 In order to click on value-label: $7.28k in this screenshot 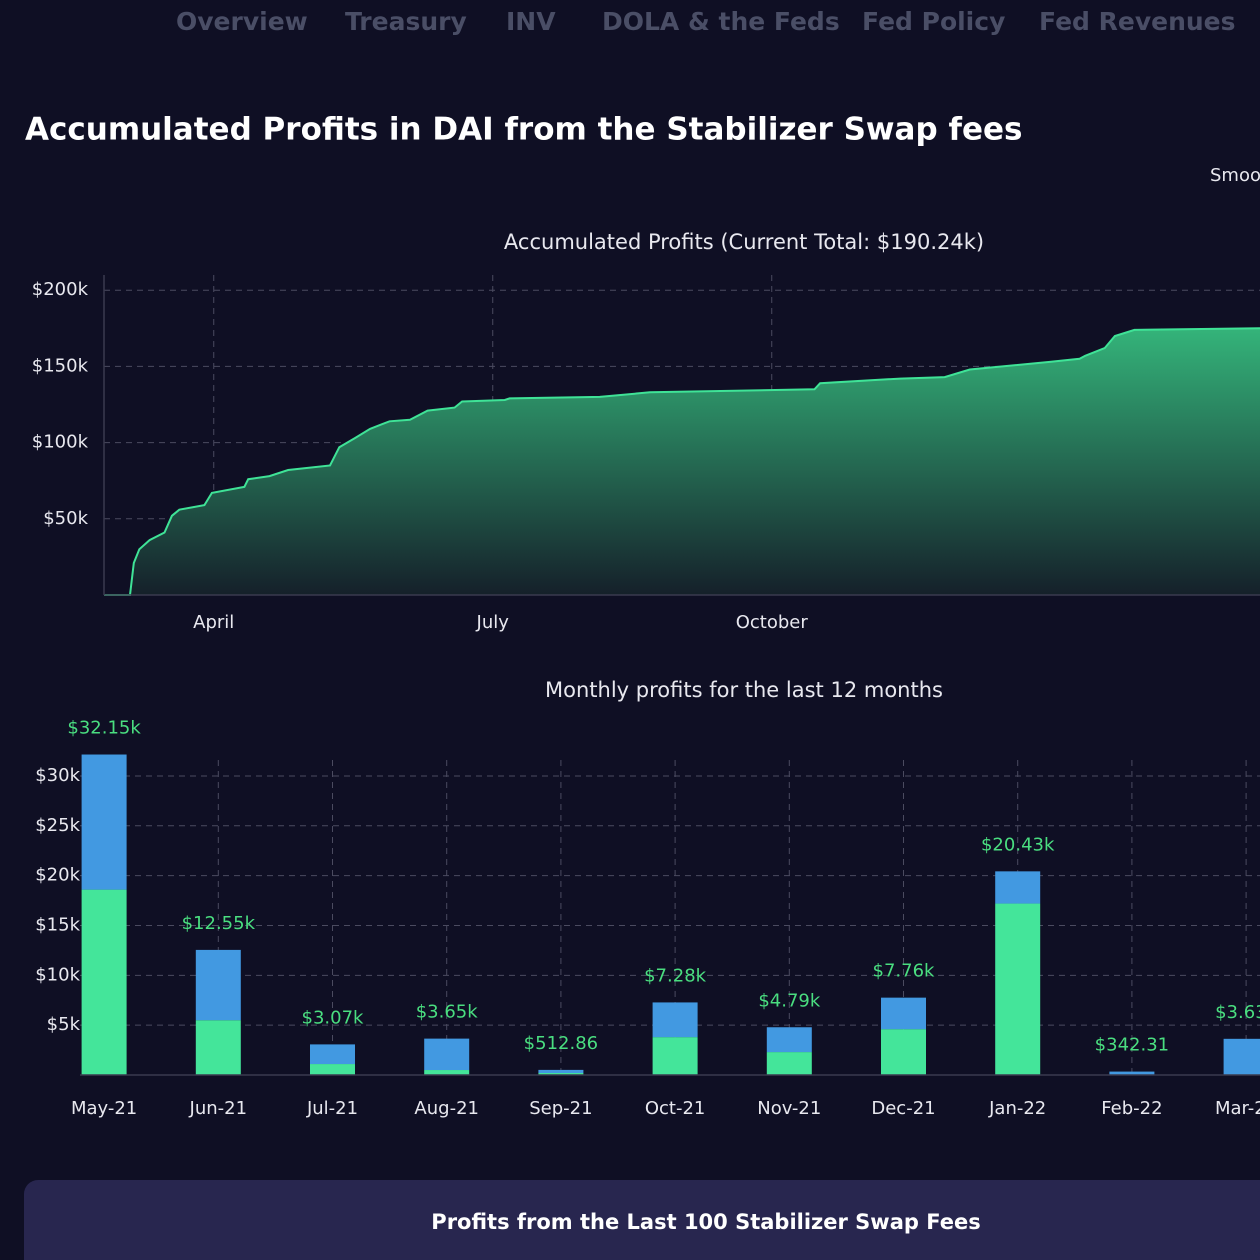, I will do `click(675, 975)`.